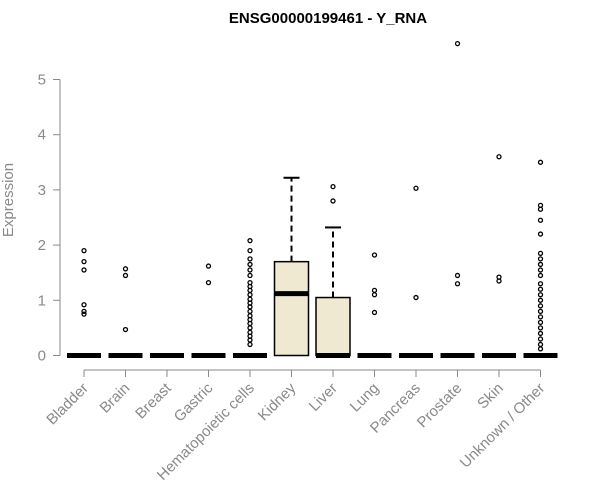  What do you see at coordinates (42, 80) in the screenshot?
I see `y-tick-label: 5` at bounding box center [42, 80].